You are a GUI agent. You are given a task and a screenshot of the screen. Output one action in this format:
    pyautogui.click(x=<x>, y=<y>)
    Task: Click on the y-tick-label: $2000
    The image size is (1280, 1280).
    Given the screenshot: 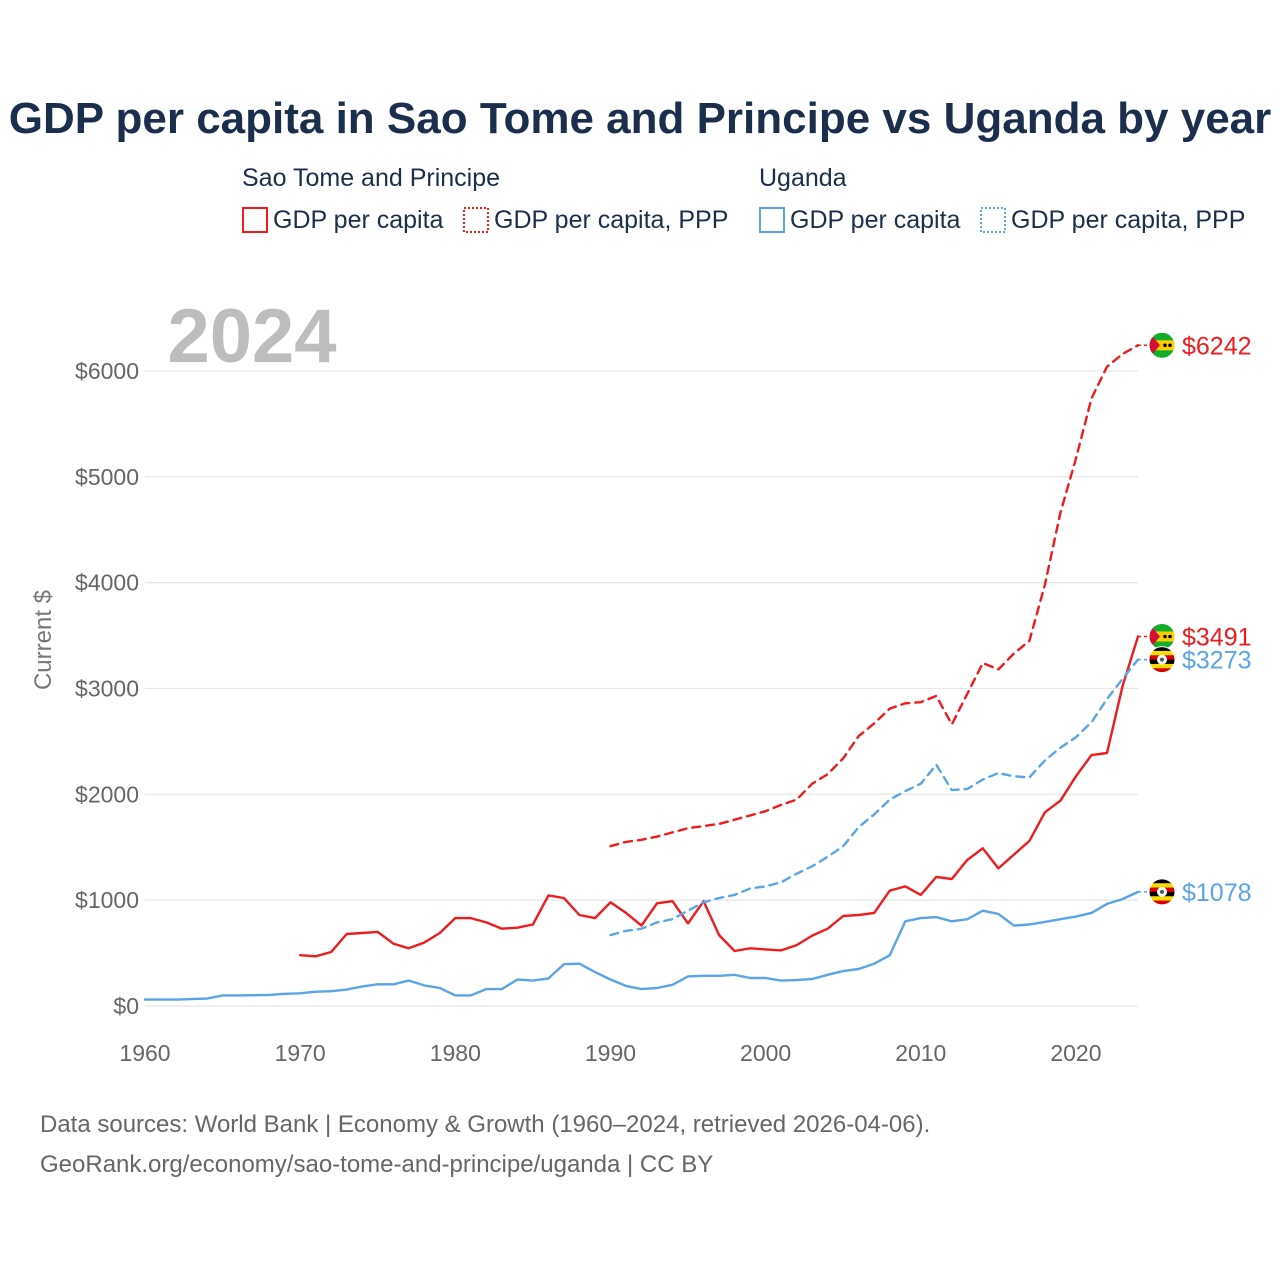 What is the action you would take?
    pyautogui.click(x=107, y=794)
    